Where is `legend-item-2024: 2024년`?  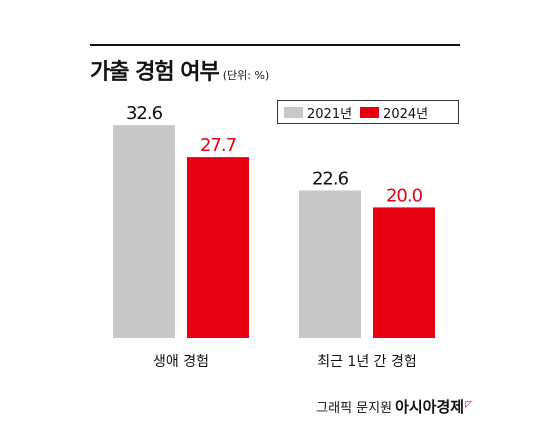 legend-item-2024: 2024년 is located at coordinates (394, 112).